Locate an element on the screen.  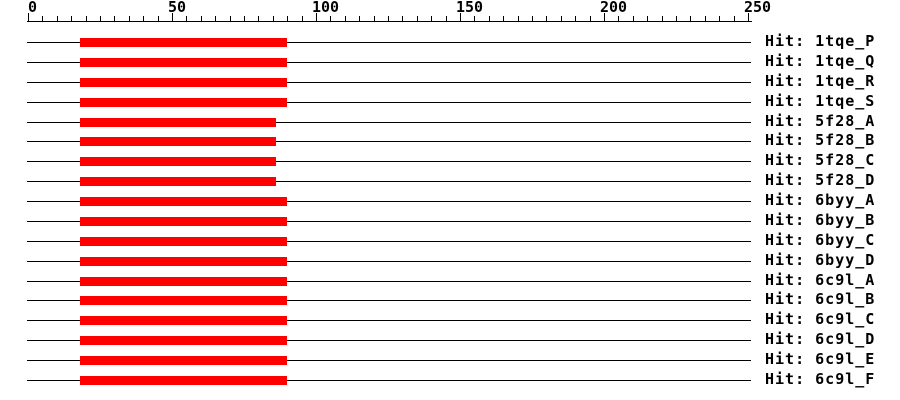
hit-label: Hit: 6c9l_B is located at coordinates (820, 299).